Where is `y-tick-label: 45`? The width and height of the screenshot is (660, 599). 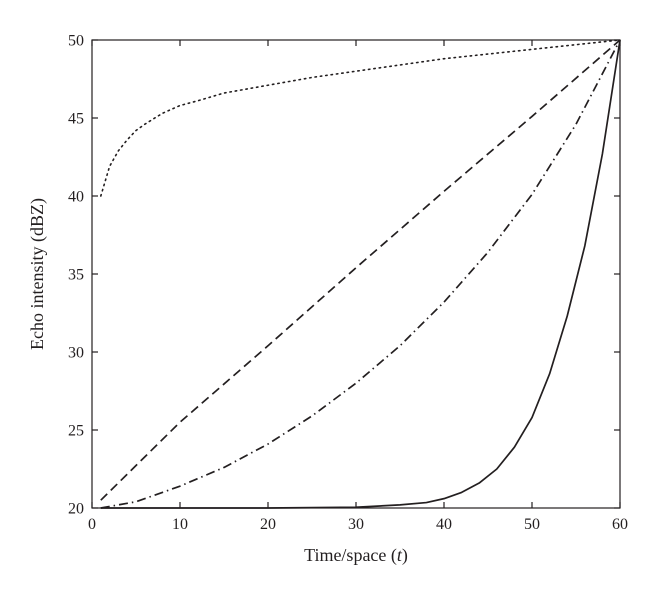
y-tick-label: 45 is located at coordinates (76, 119).